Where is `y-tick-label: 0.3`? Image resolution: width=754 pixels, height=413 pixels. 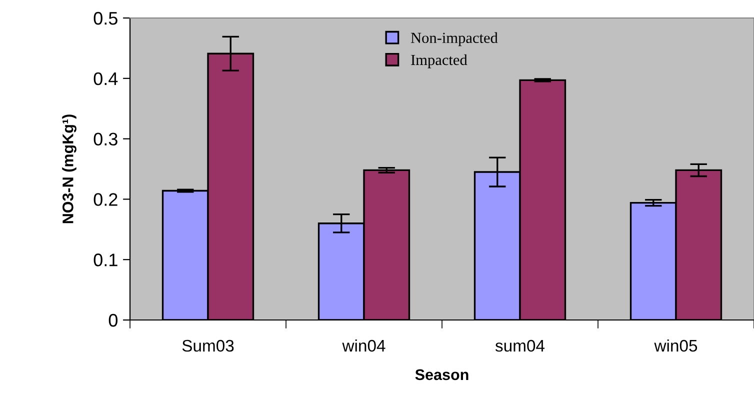 y-tick-label: 0.3 is located at coordinates (106, 139).